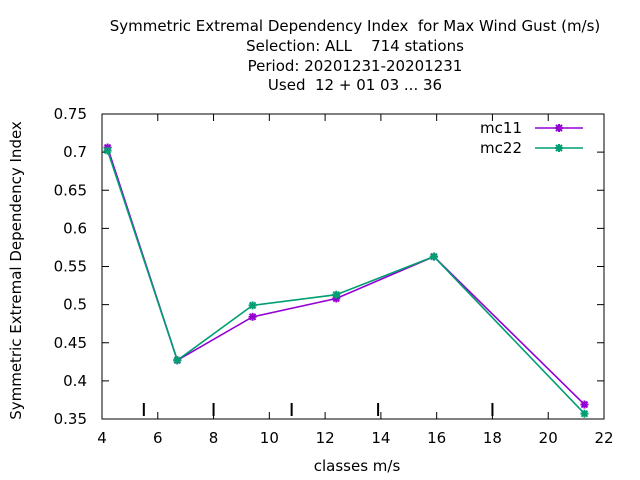 The image size is (640, 480). Describe the element at coordinates (501, 148) in the screenshot. I see `legend-label-mc22: mc22` at that location.